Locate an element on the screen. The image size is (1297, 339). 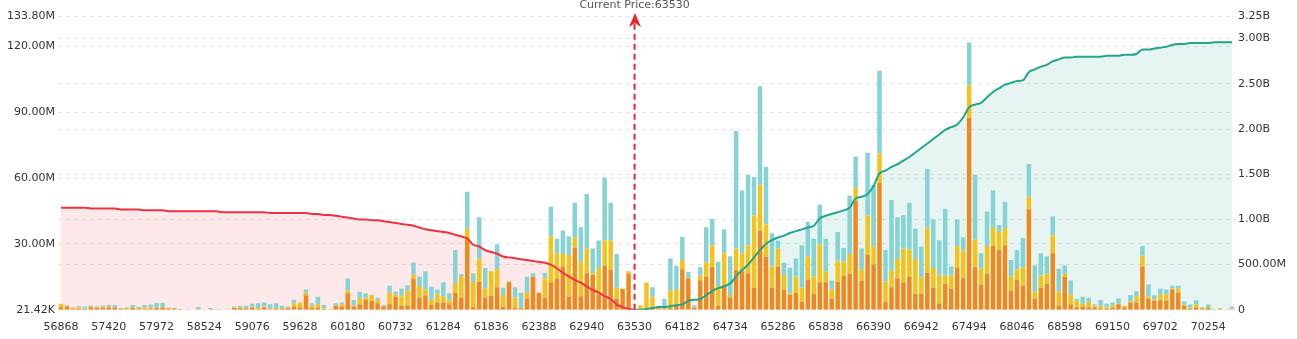
x-tick-label: 62388 is located at coordinates (539, 327).